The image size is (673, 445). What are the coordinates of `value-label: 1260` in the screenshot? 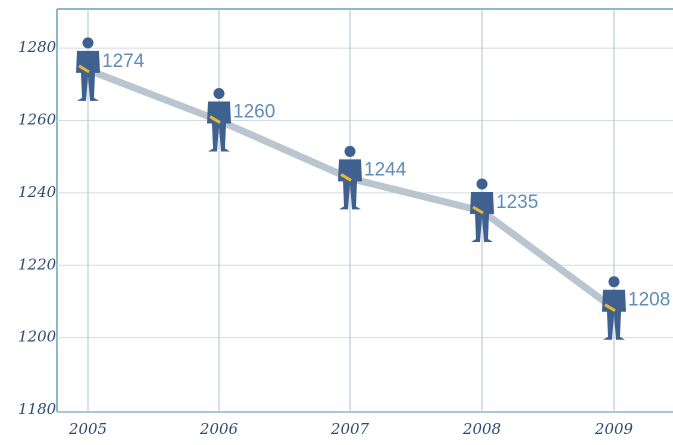 It's located at (254, 112).